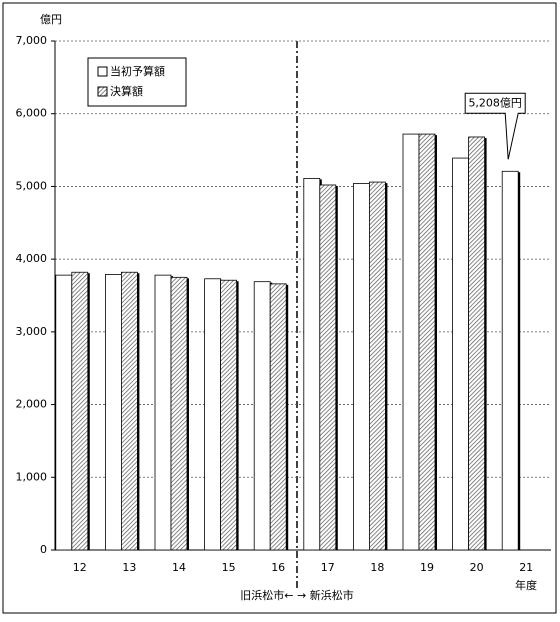 This screenshot has height=622, width=560. What do you see at coordinates (32, 185) in the screenshot?
I see `y-tick-label: 5,000` at bounding box center [32, 185].